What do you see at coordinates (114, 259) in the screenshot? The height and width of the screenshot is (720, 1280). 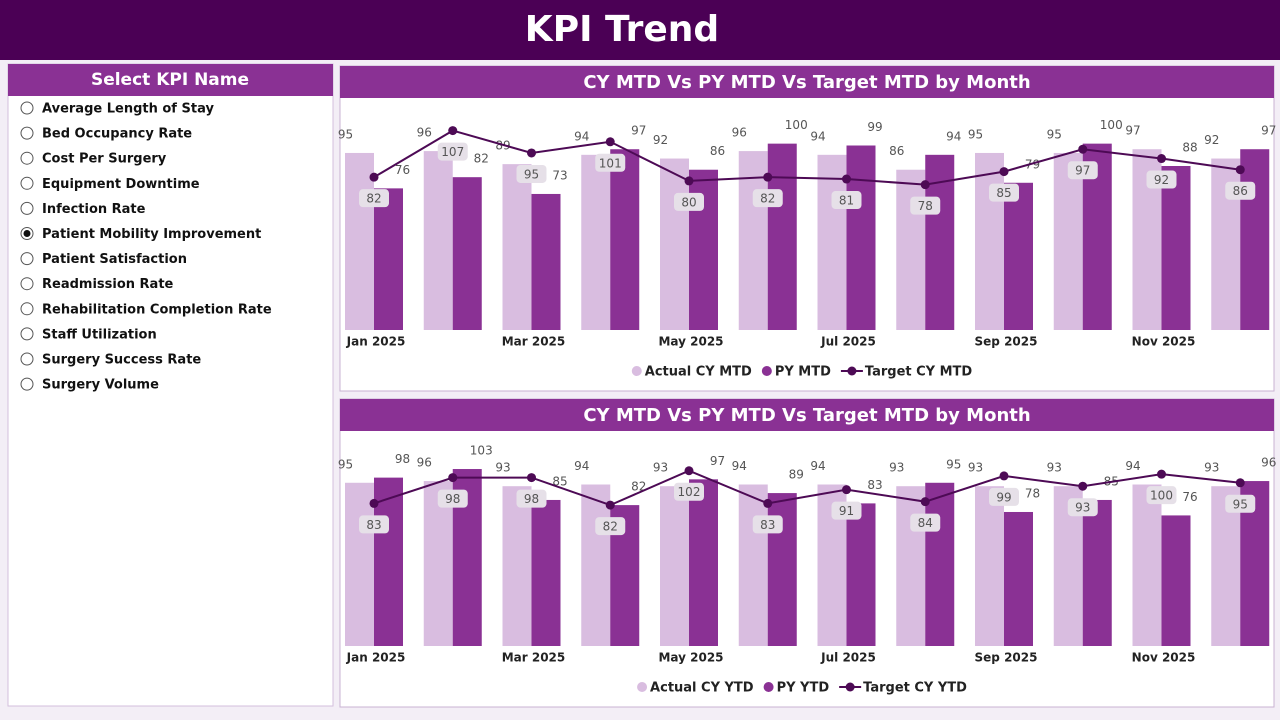 I see `slicer-option: Patient Satisfaction` at bounding box center [114, 259].